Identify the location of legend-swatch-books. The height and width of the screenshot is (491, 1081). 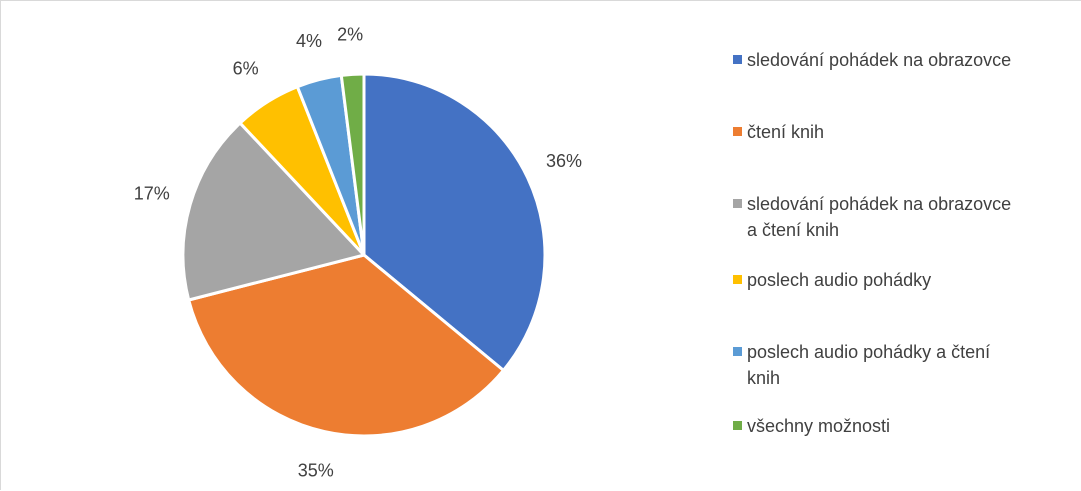
(737, 131).